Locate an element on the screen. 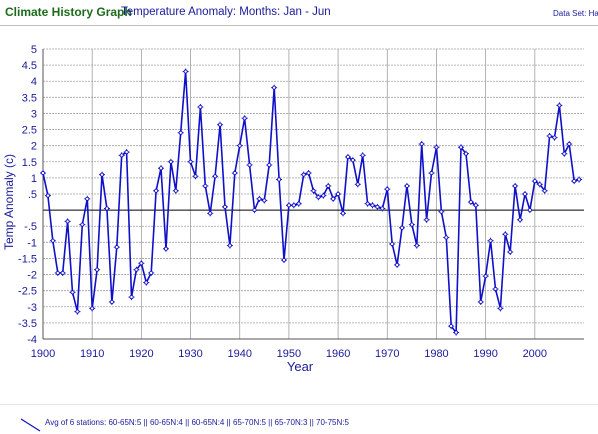 This screenshot has height=434, width=598. chart-title: Temperature Anomaly: Months: Jan - Jun is located at coordinates (226, 12).